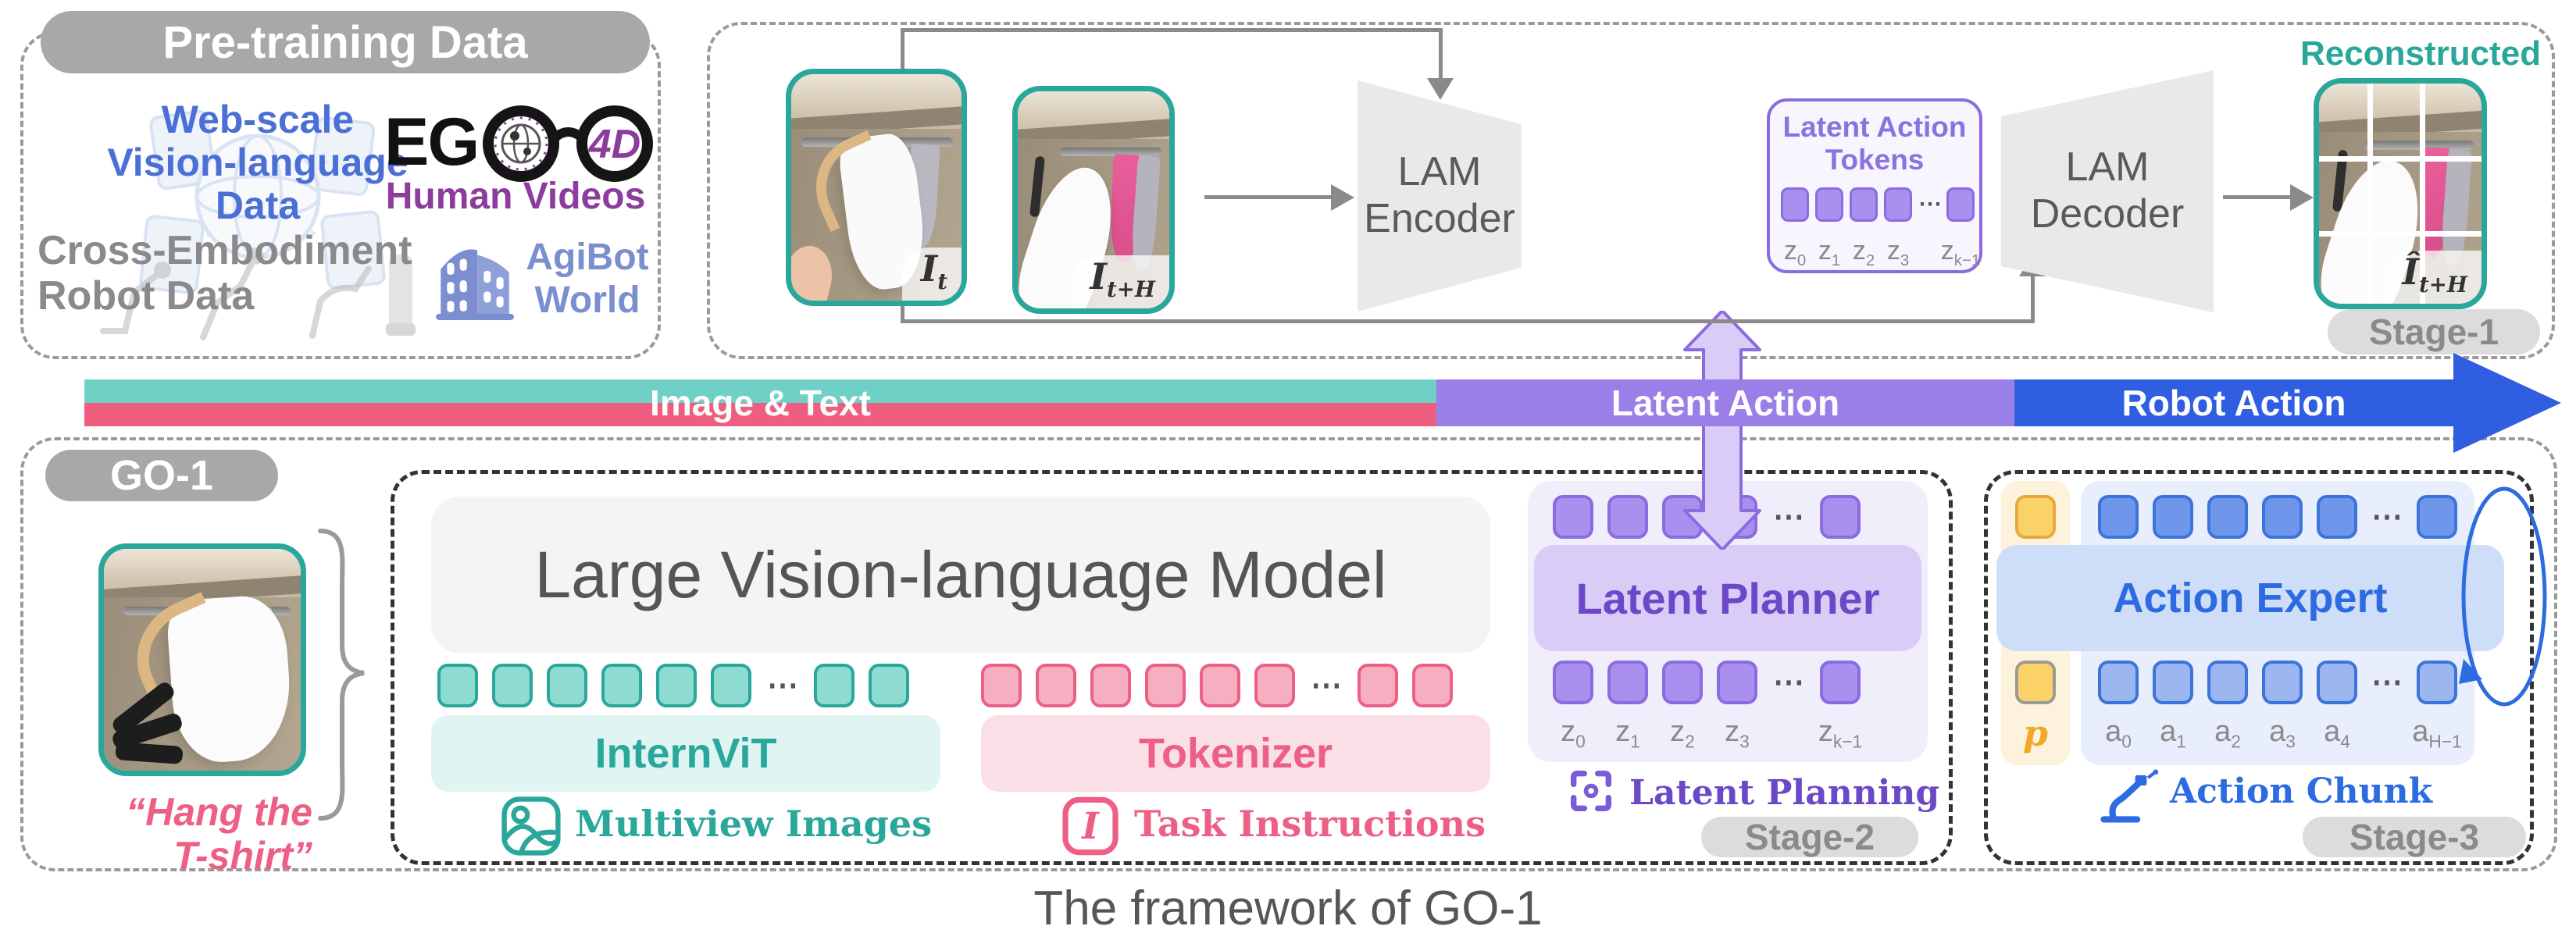  I want to click on latent-token-labels: z0 z1 z2 z3 zk−1, so click(1881, 253).